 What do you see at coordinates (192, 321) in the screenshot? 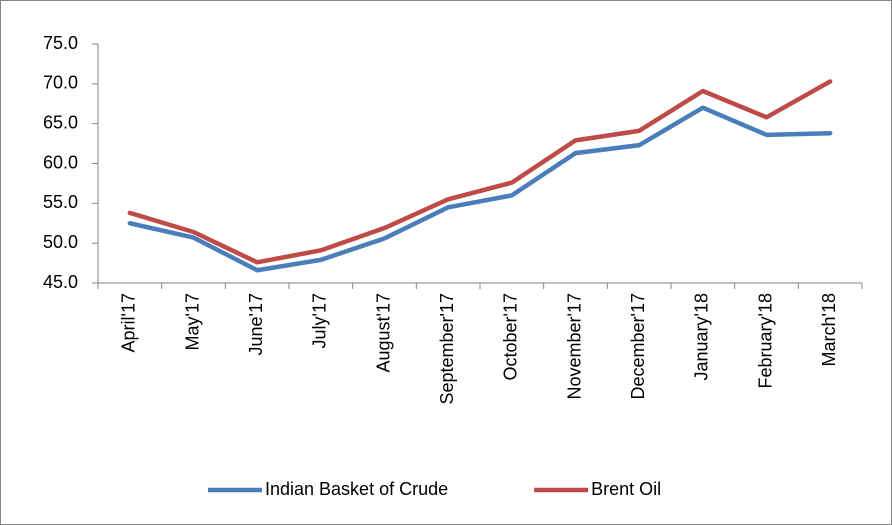
I see `x-tick-label: May'17` at bounding box center [192, 321].